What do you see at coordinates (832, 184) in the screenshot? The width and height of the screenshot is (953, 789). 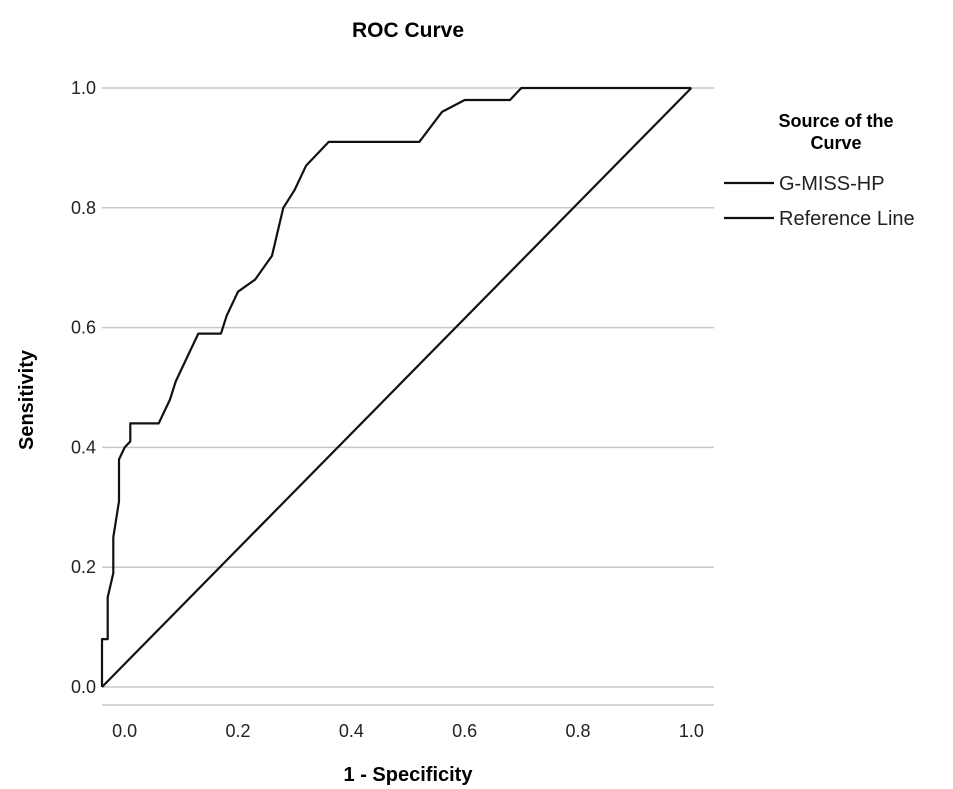 I see `legend-entry-label: G-MISS-HP` at bounding box center [832, 184].